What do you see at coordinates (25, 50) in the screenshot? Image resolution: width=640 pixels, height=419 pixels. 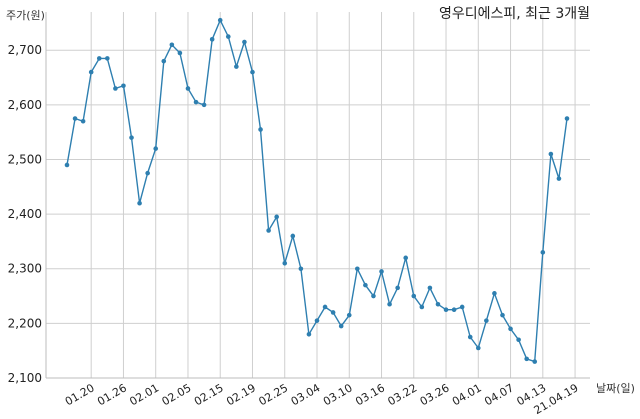 I see `y-tick-label: 2,700` at bounding box center [25, 50].